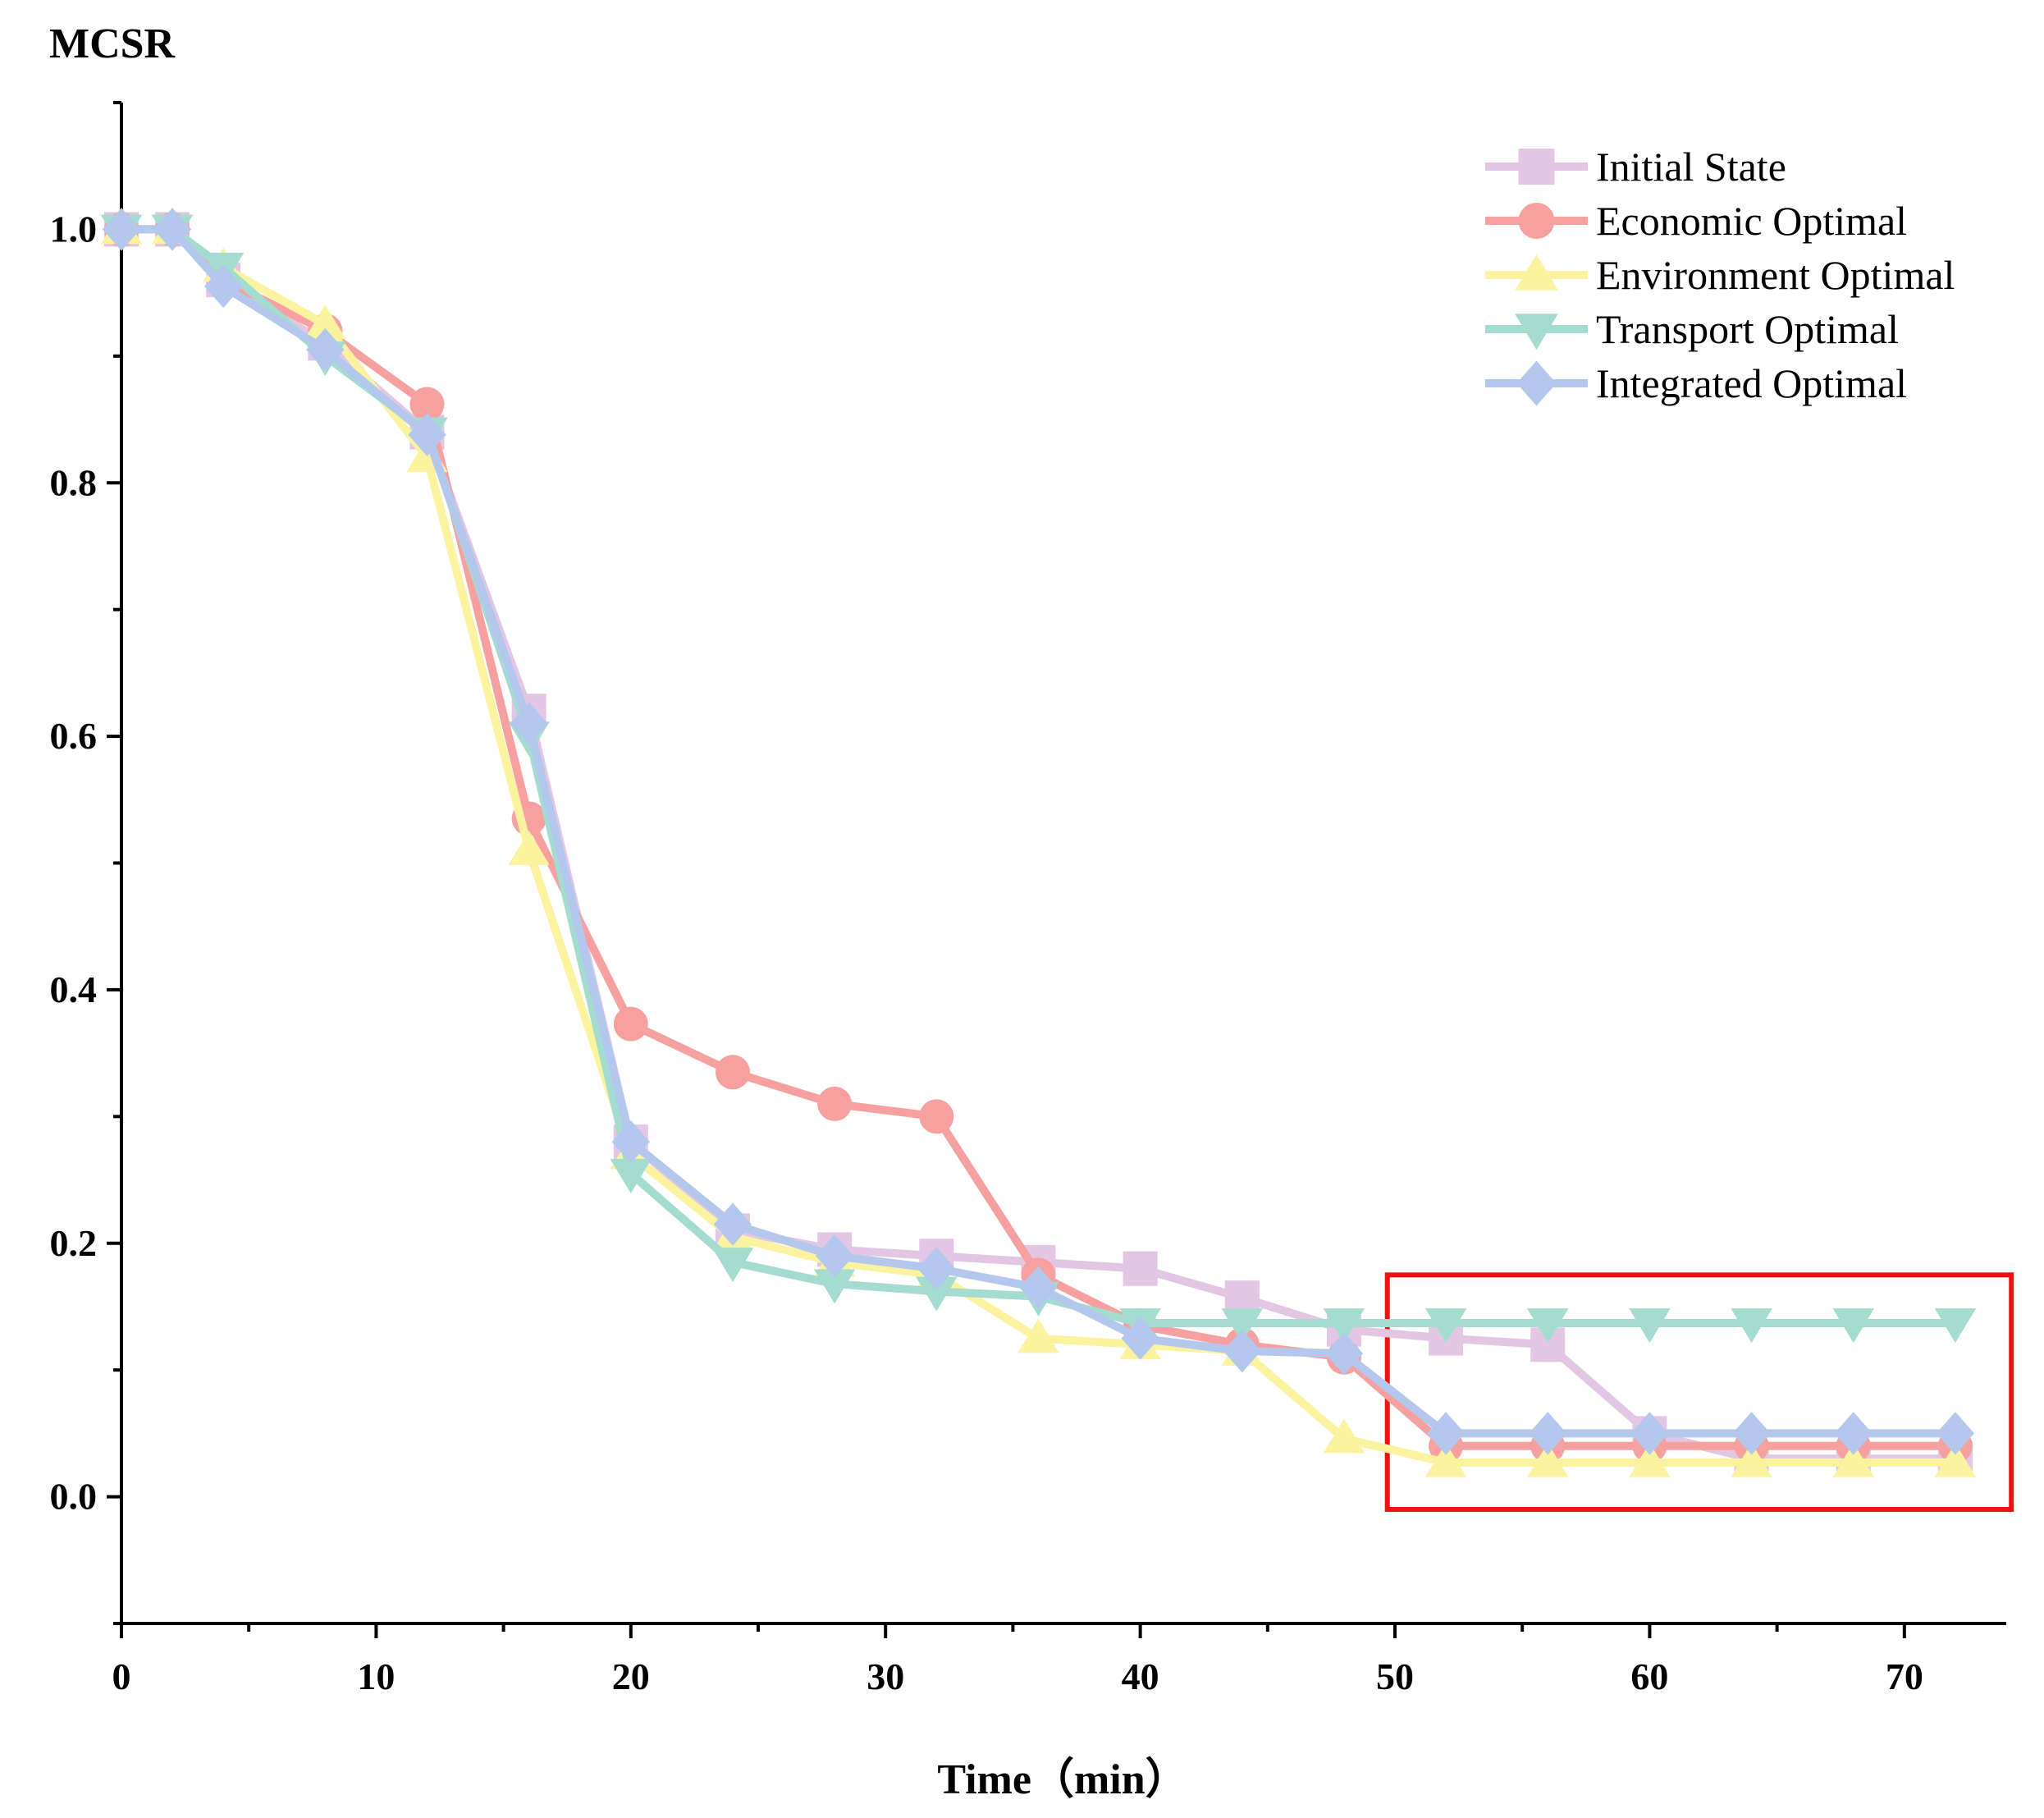 This screenshot has height=1818, width=2044. I want to click on x-tick-label: 40, so click(1140, 1676).